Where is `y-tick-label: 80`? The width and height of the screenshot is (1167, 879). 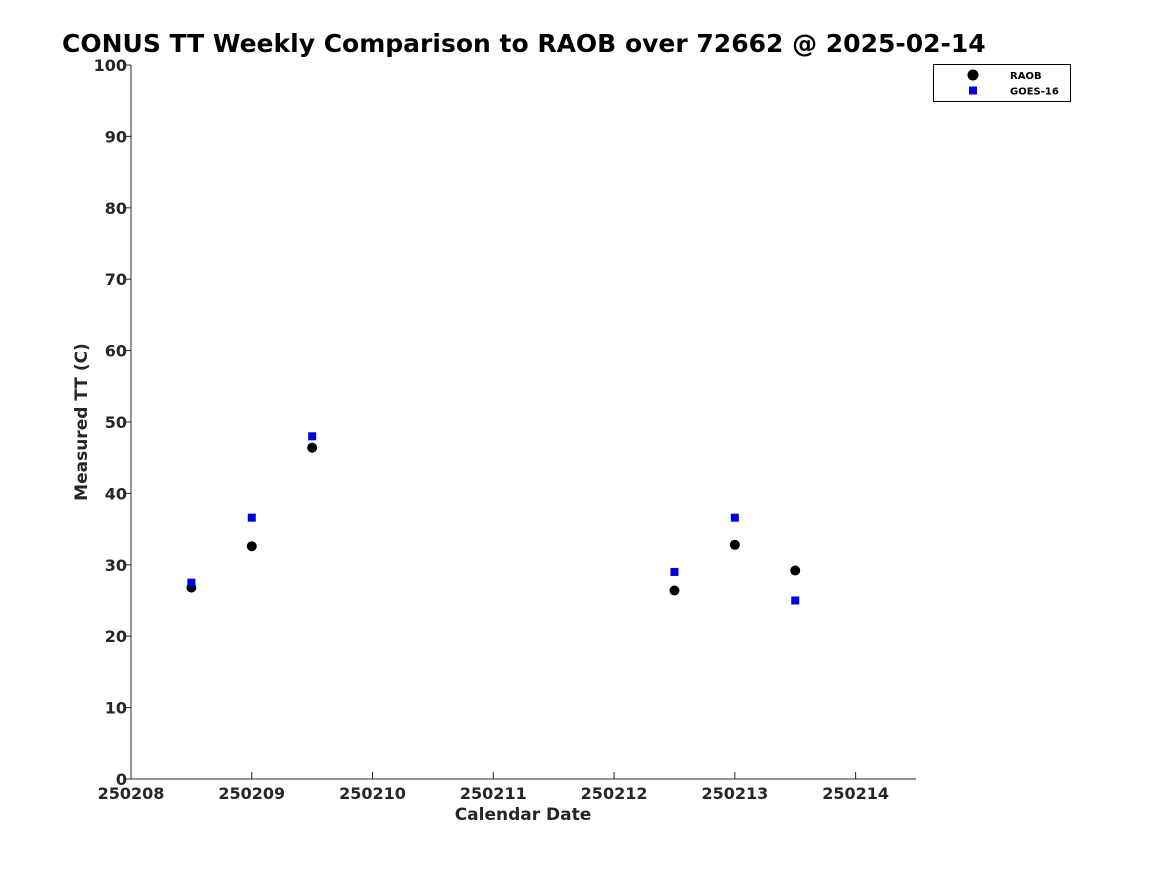
y-tick-label: 80 is located at coordinates (116, 208).